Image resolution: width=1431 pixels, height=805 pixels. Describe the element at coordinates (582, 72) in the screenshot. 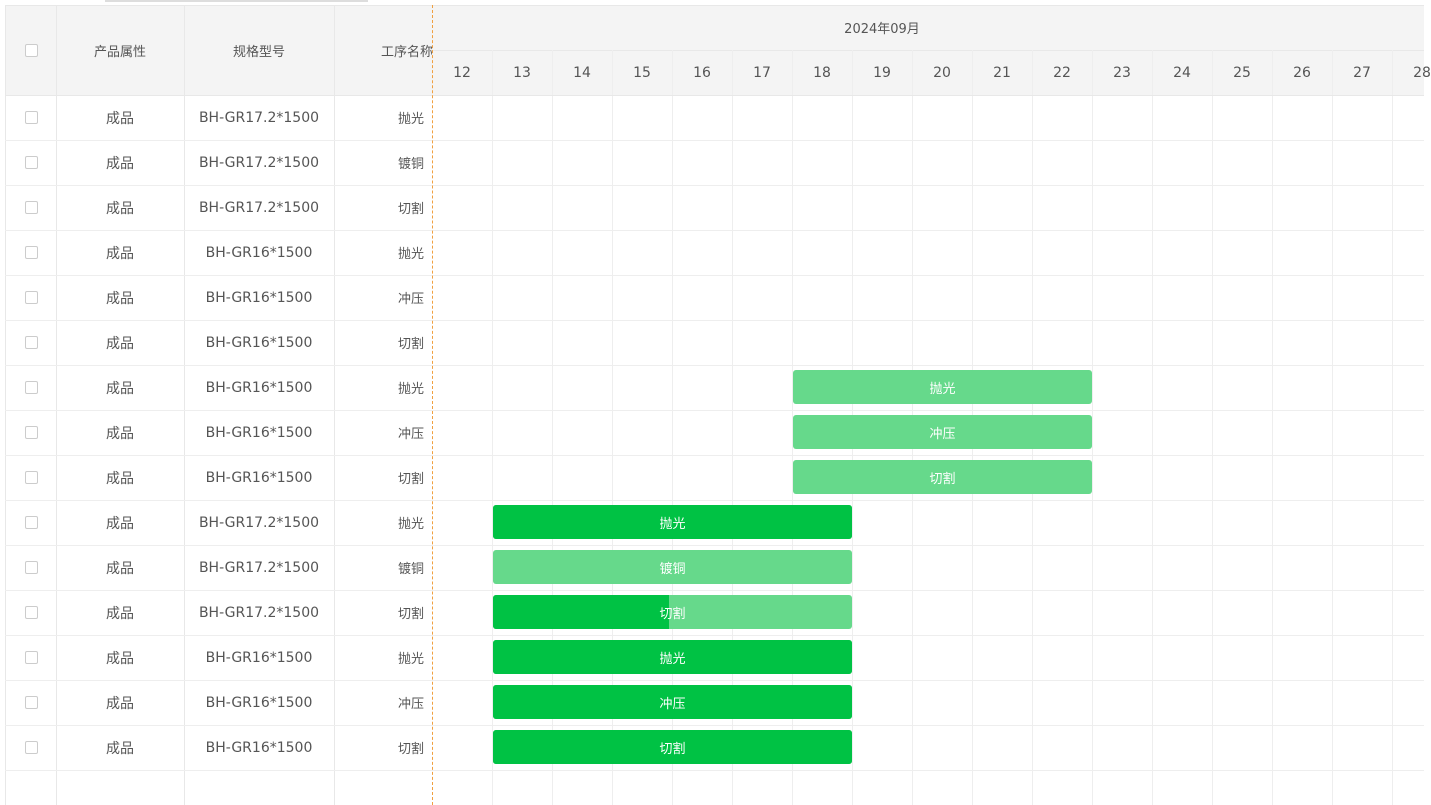

I see `day-label: 14` at that location.